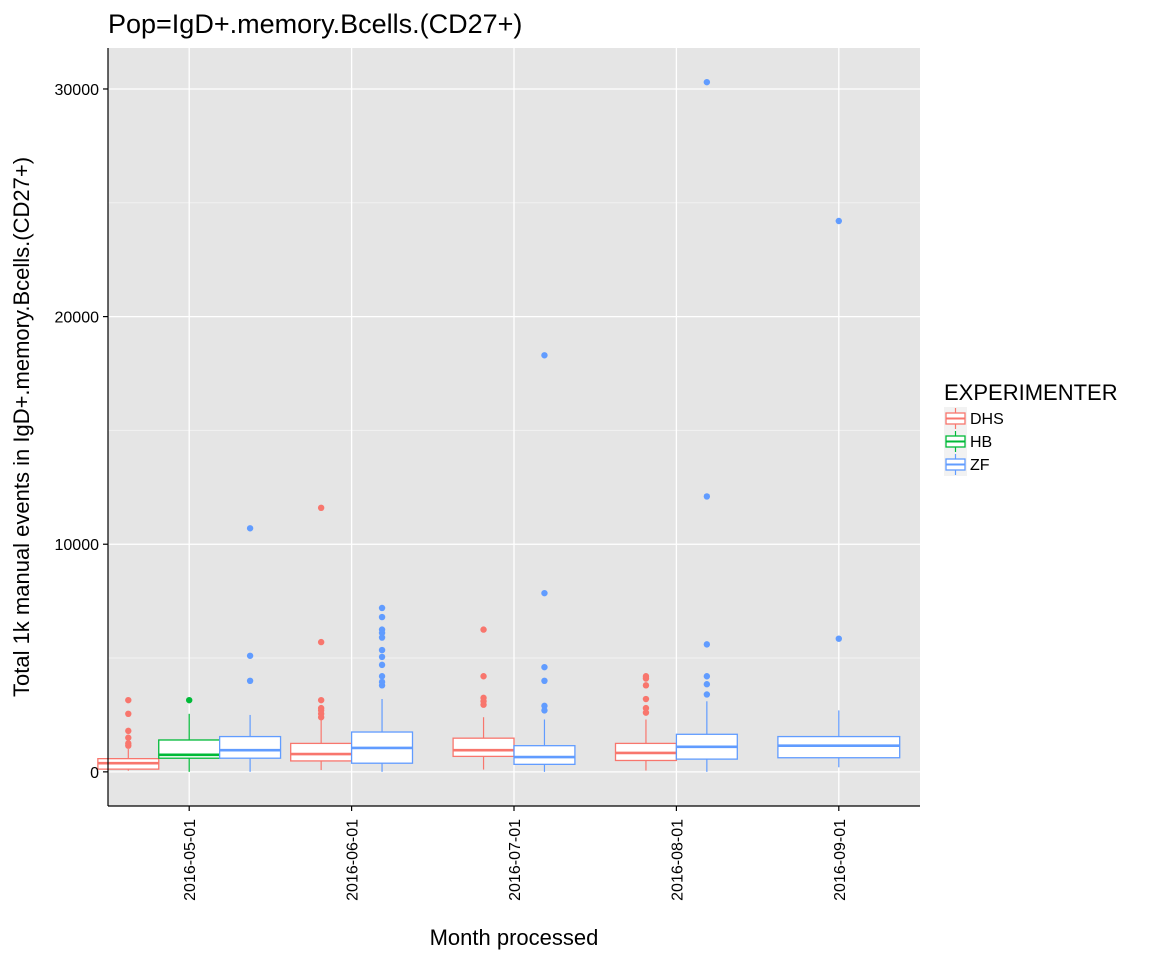 The image size is (1152, 960). What do you see at coordinates (840, 860) in the screenshot?
I see `x-tick-label: 2016-09-01` at bounding box center [840, 860].